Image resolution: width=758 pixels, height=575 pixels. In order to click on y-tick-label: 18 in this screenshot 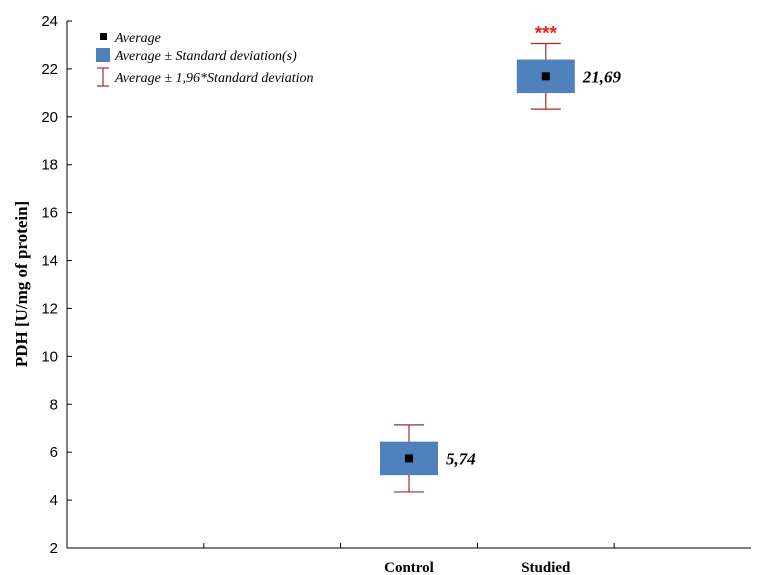, I will do `click(49, 165)`.